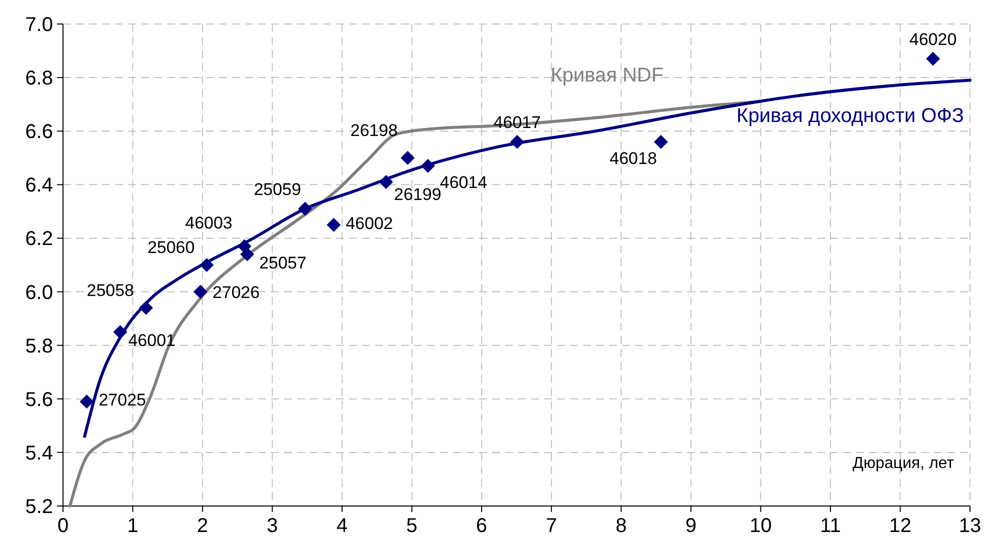 The height and width of the screenshot is (549, 986). I want to click on x-tick-label: 7, so click(551, 526).